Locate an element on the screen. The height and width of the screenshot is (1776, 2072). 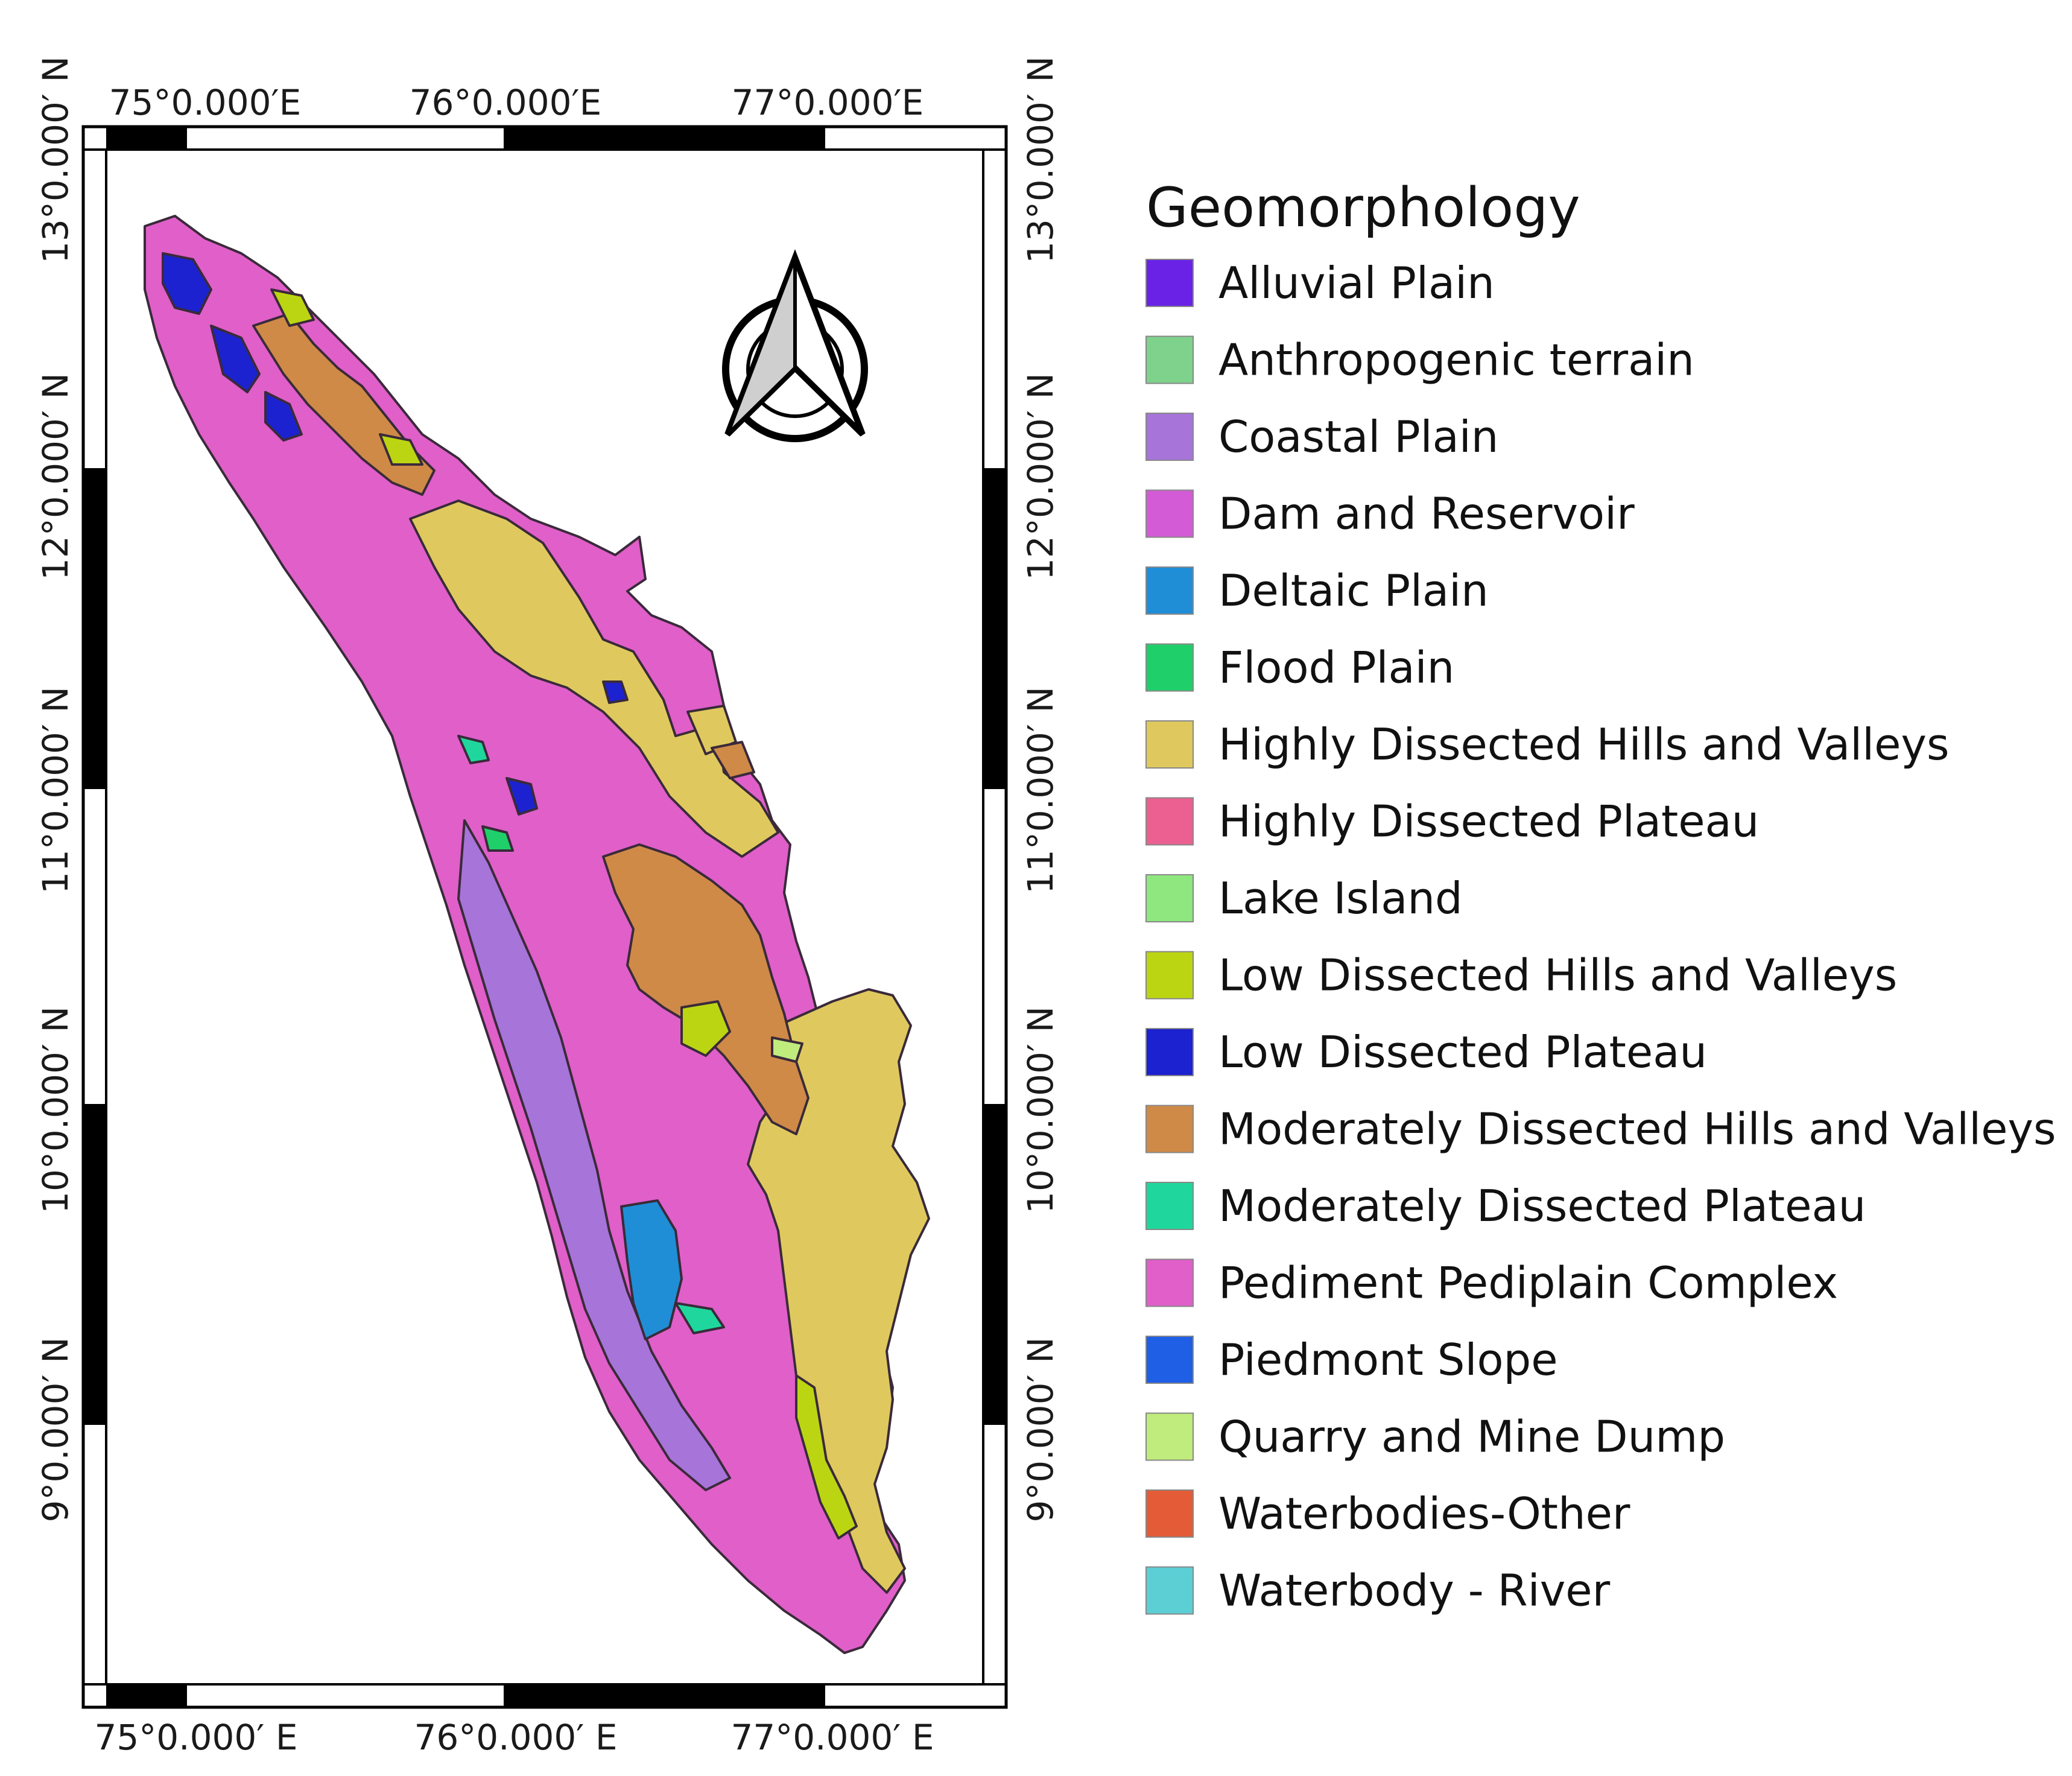
legend-item: Lake Island is located at coordinates (1304, 898).